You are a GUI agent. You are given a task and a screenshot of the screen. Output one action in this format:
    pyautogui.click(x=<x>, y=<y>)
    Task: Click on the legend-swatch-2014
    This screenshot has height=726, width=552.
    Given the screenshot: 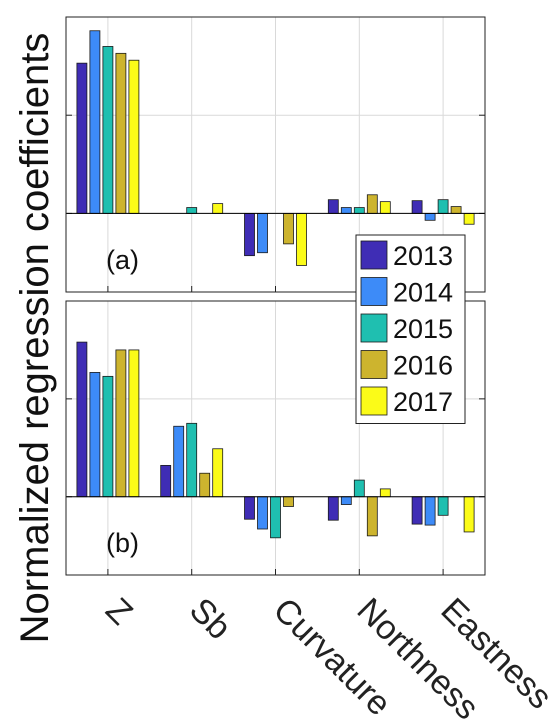 What is the action you would take?
    pyautogui.click(x=374, y=291)
    